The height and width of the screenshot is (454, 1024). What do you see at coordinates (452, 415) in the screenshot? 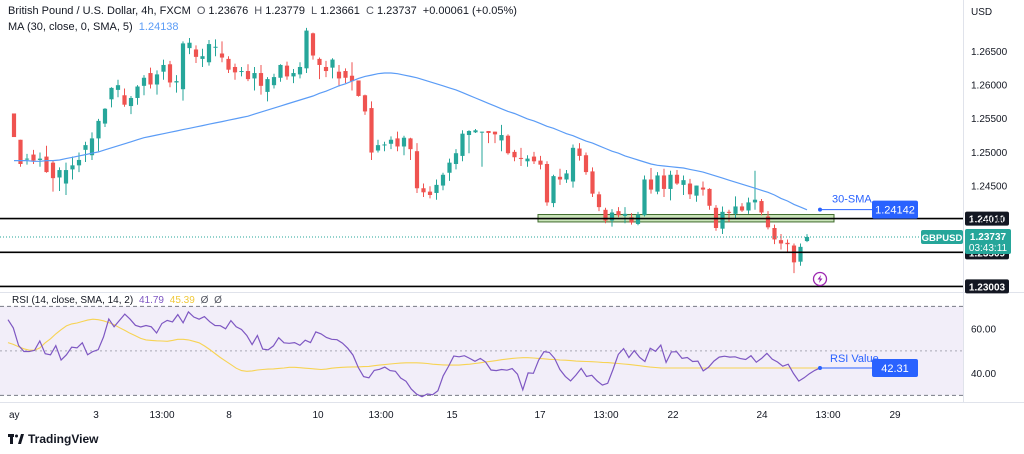
I see `time-tick: 15` at bounding box center [452, 415].